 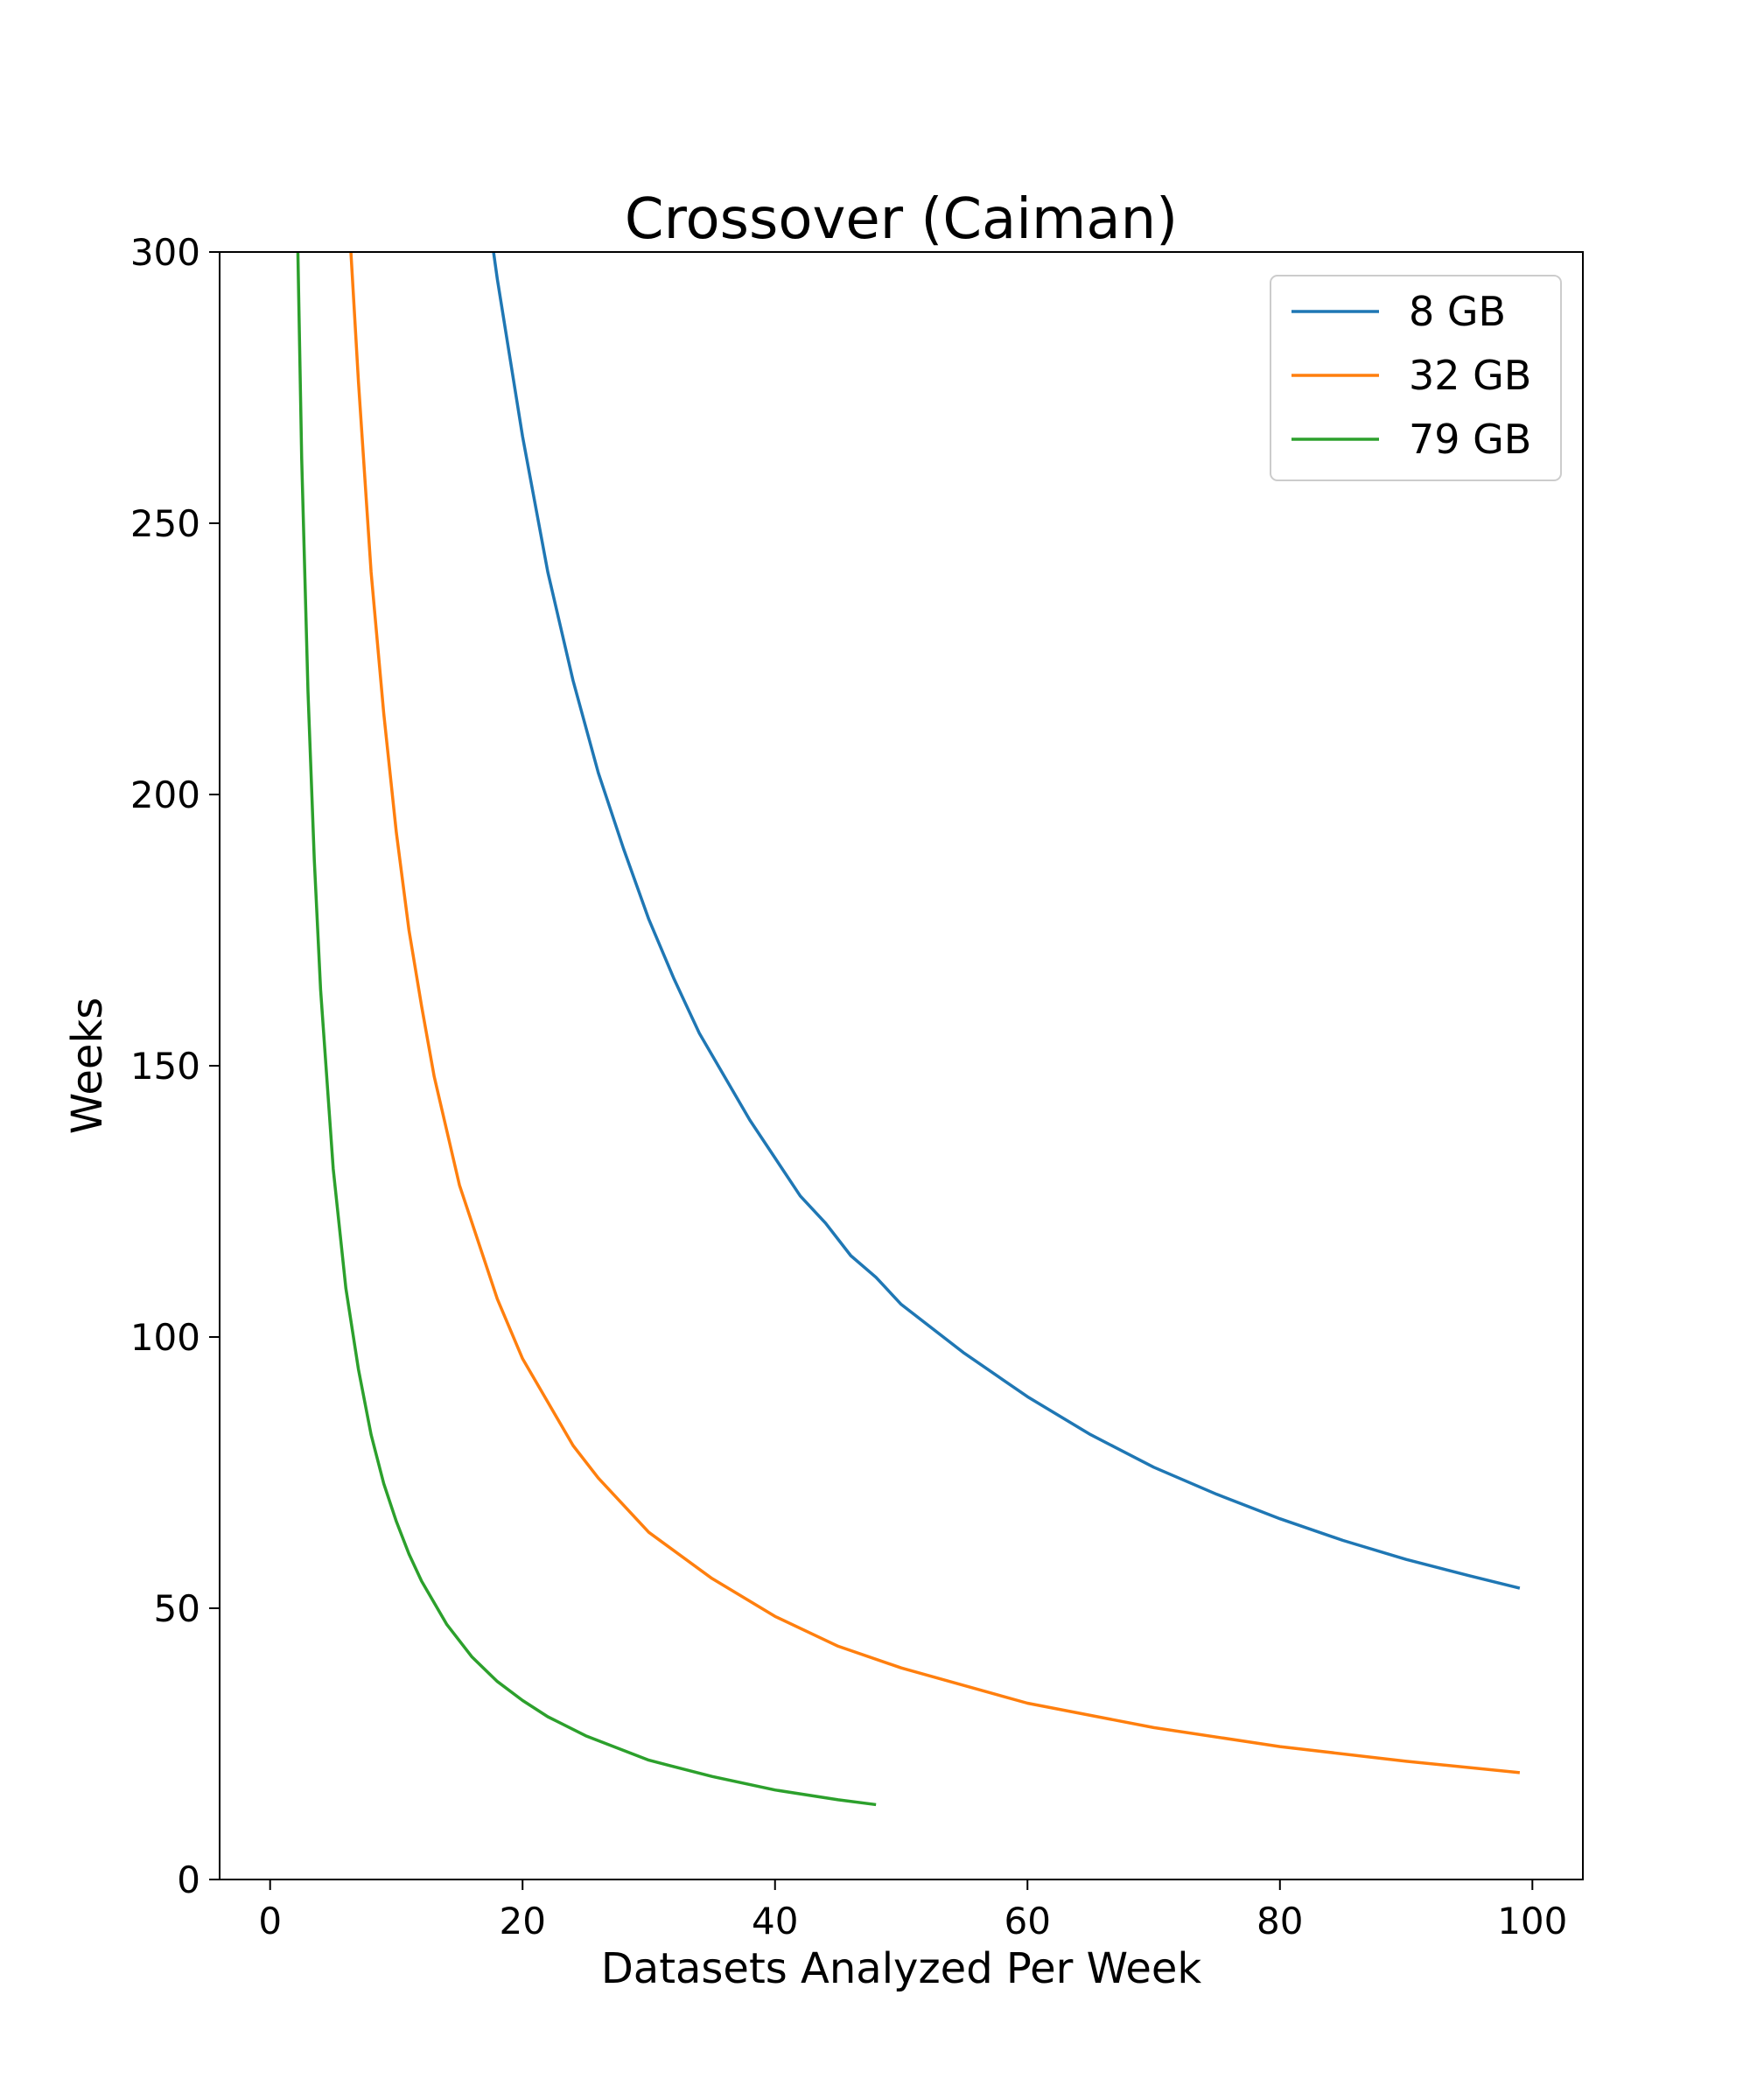 What do you see at coordinates (901, 1968) in the screenshot?
I see `x-axis-label: Datasets Analyzed Per Week` at bounding box center [901, 1968].